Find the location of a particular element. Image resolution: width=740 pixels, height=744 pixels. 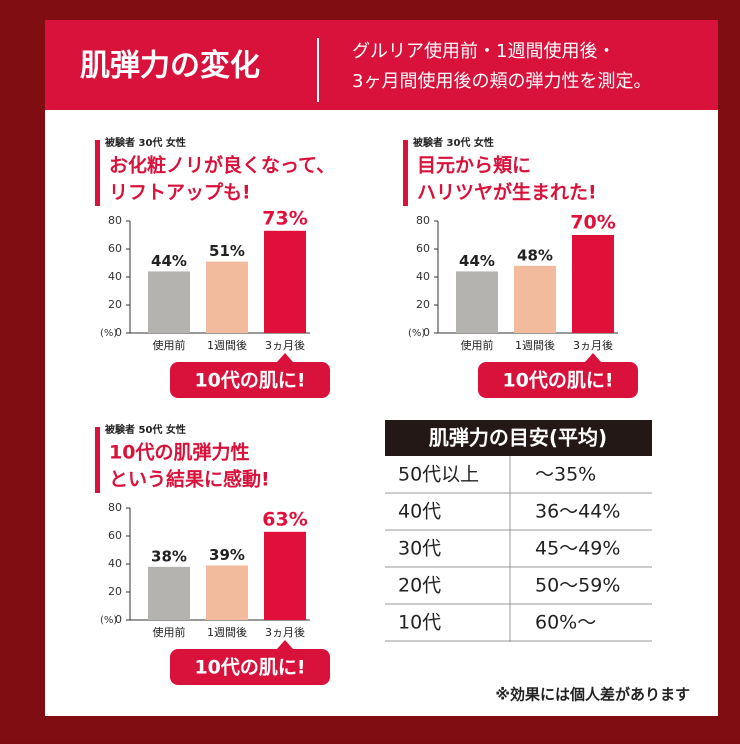

table-cell: 45～49% is located at coordinates (577, 549).